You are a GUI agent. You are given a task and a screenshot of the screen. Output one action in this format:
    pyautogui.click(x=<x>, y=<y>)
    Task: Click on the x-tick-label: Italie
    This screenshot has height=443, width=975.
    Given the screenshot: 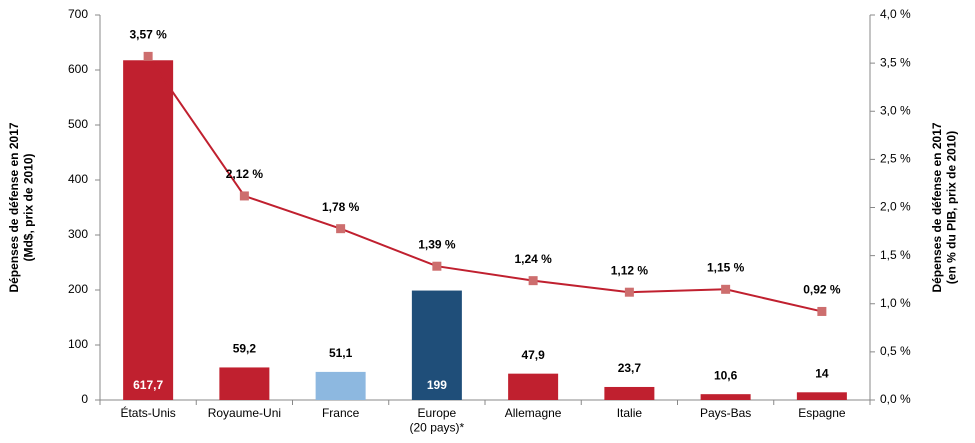 What is the action you would take?
    pyautogui.click(x=630, y=413)
    